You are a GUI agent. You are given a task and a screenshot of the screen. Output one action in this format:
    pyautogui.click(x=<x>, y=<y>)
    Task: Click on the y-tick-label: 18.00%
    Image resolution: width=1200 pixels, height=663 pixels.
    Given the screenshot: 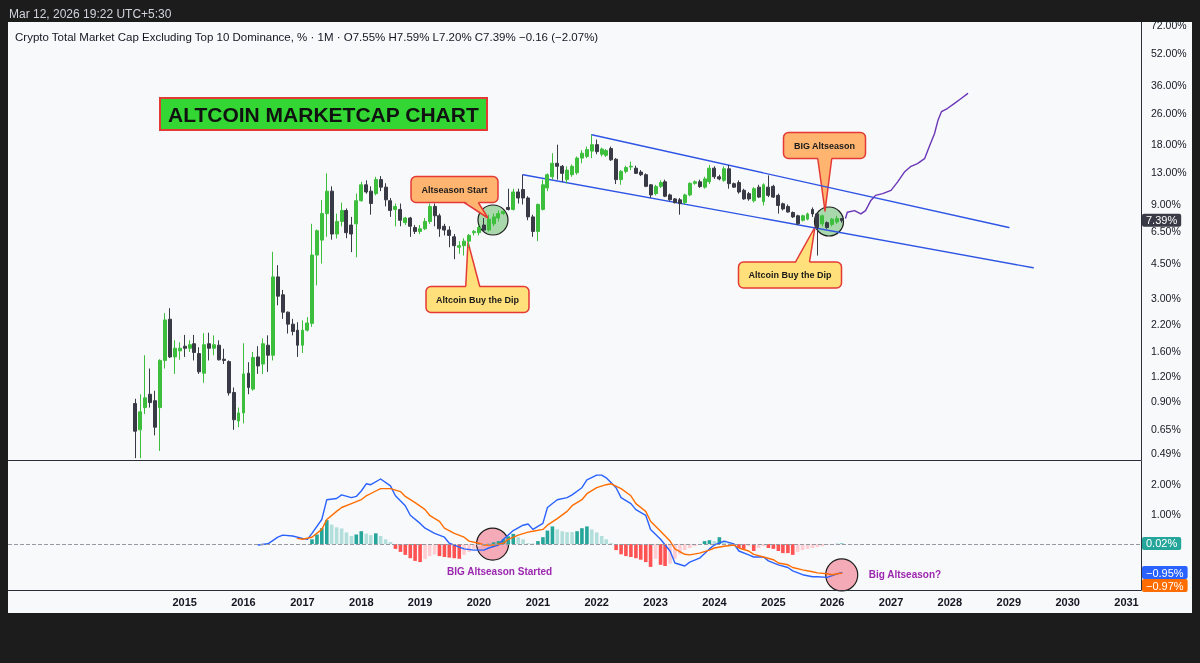 What is the action you would take?
    pyautogui.click(x=1169, y=144)
    